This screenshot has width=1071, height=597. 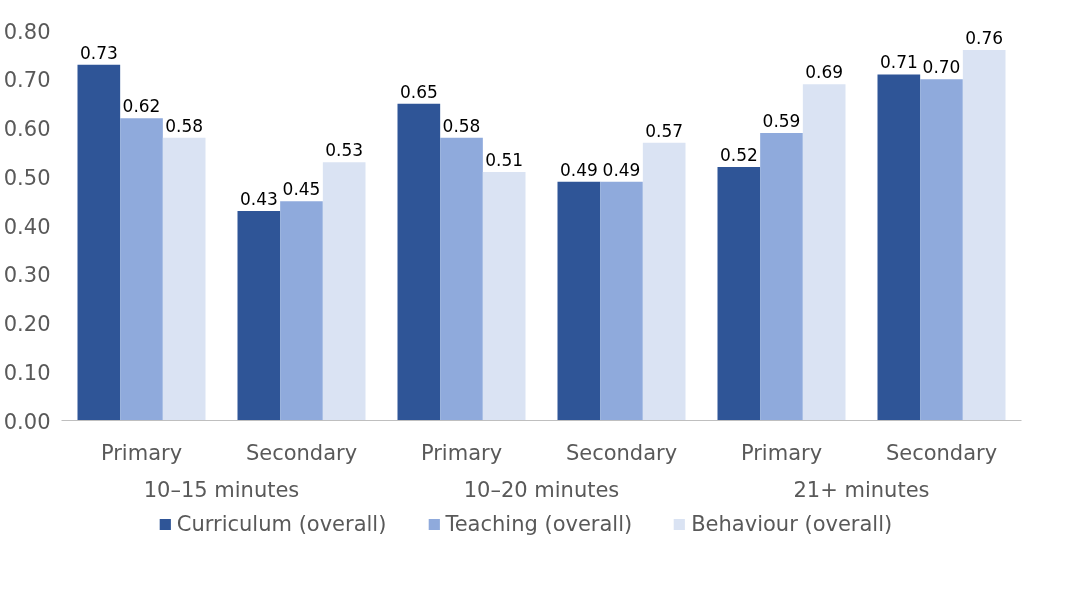 What do you see at coordinates (281, 524) in the screenshot?
I see `legend-label: Curriculum (overall)` at bounding box center [281, 524].